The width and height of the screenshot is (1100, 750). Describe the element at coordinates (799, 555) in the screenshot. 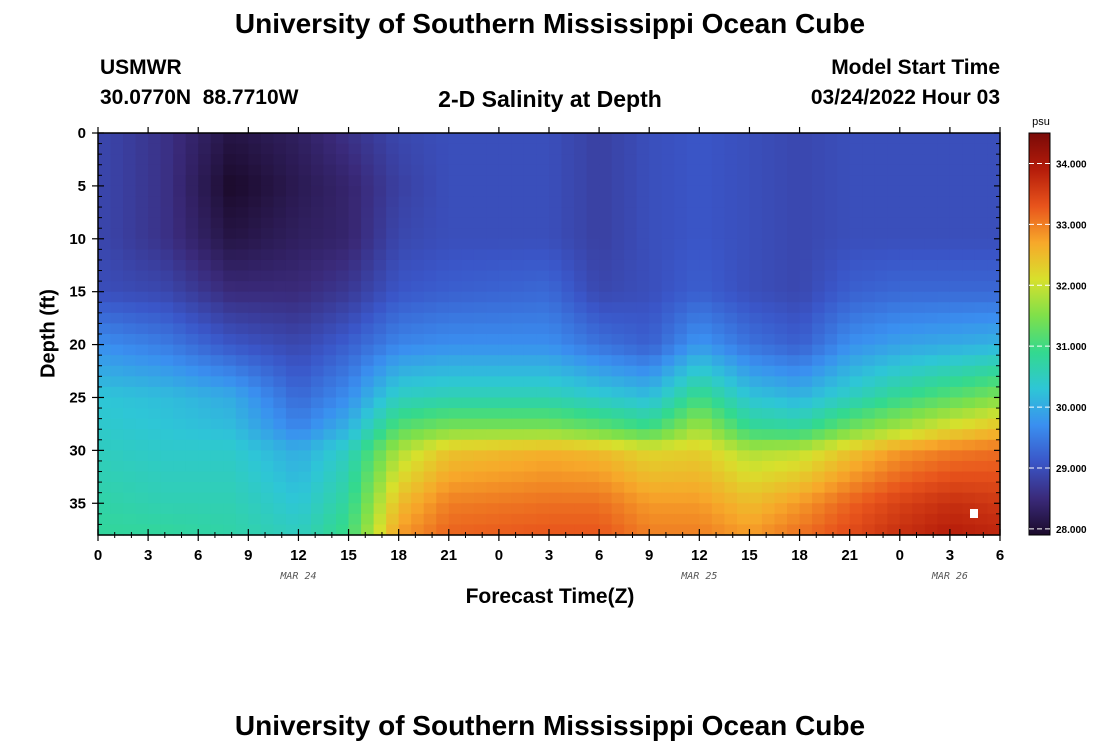

I see `x-tick-label: 18` at that location.